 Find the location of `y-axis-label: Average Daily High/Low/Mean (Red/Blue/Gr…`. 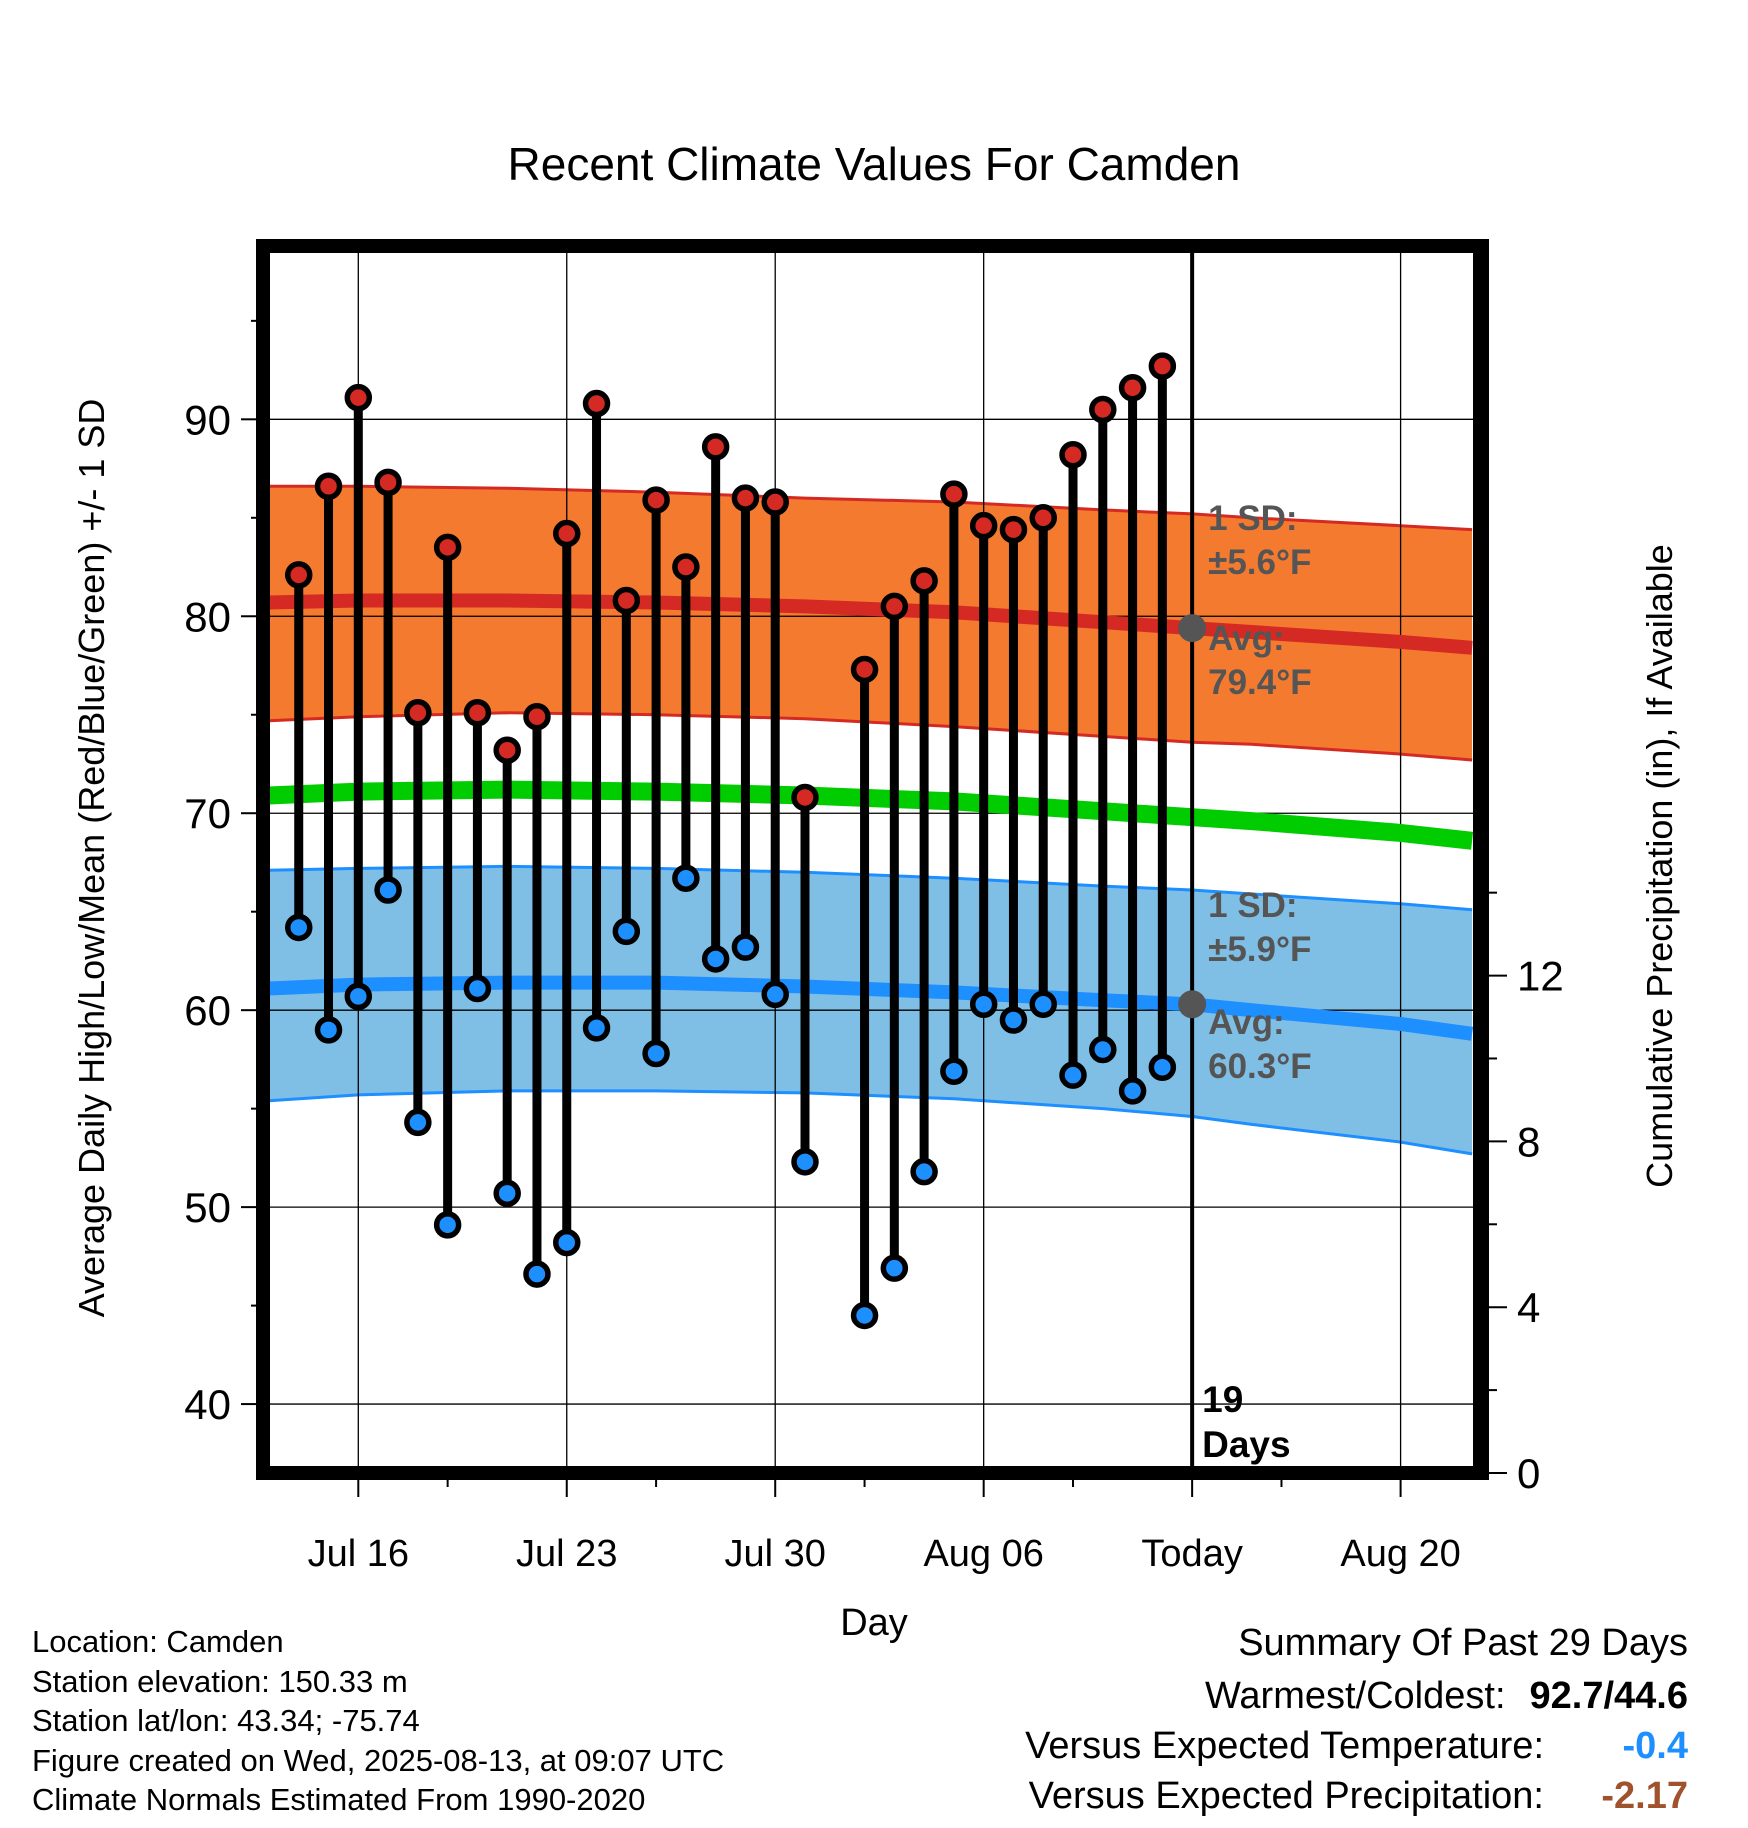

y-axis-label: Average Daily High/Low/Mean (Red/Blue/Gr… is located at coordinates (91, 858).